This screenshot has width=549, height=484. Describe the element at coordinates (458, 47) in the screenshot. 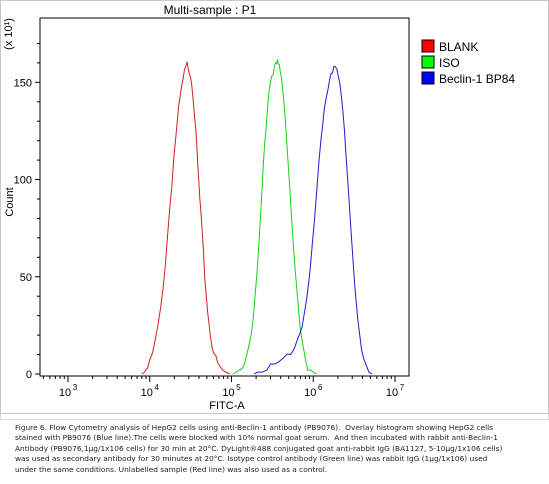

I see `legend-label-0: BLANK` at that location.